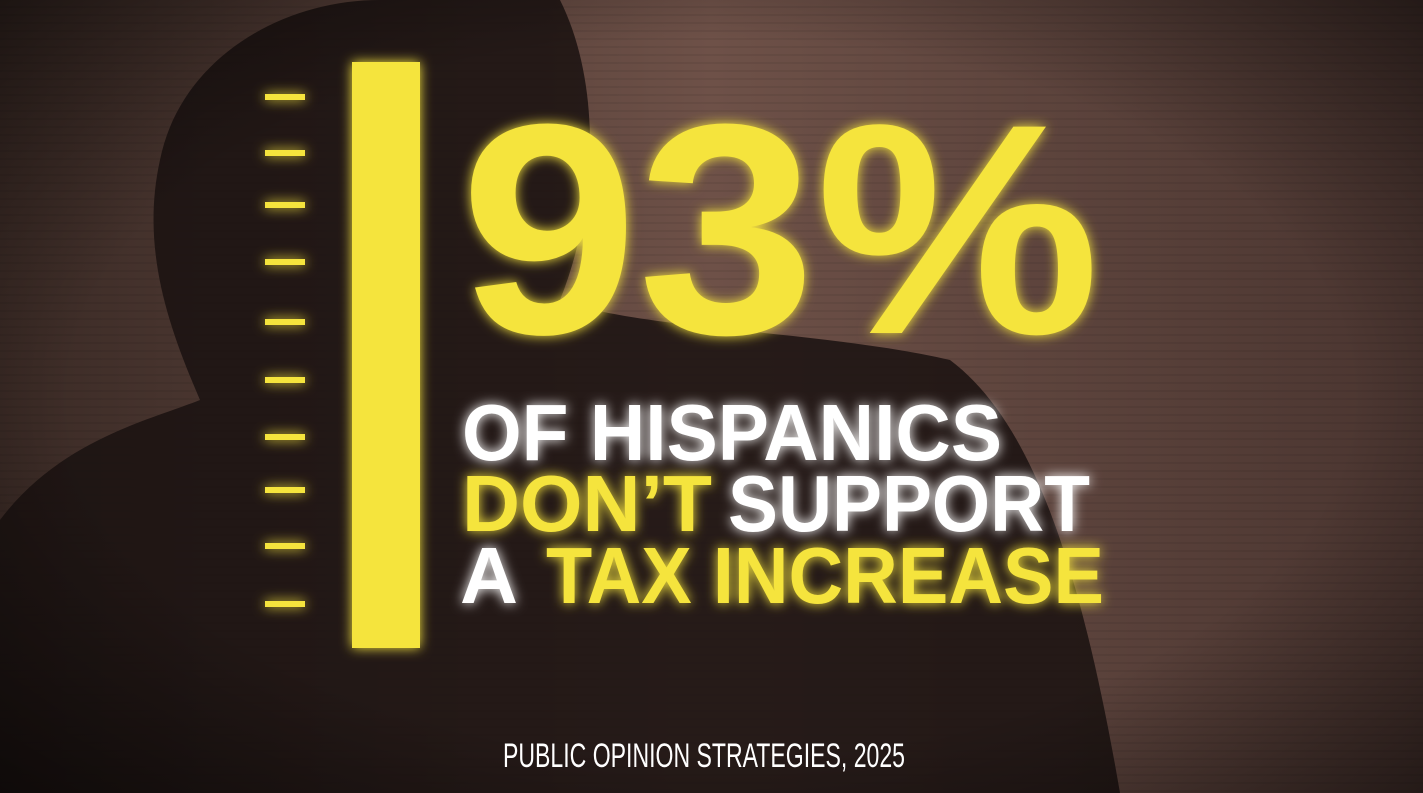 The height and width of the screenshot is (793, 1423). Describe the element at coordinates (732, 432) in the screenshot. I see `statement-line: OF HISPANICS` at that location.